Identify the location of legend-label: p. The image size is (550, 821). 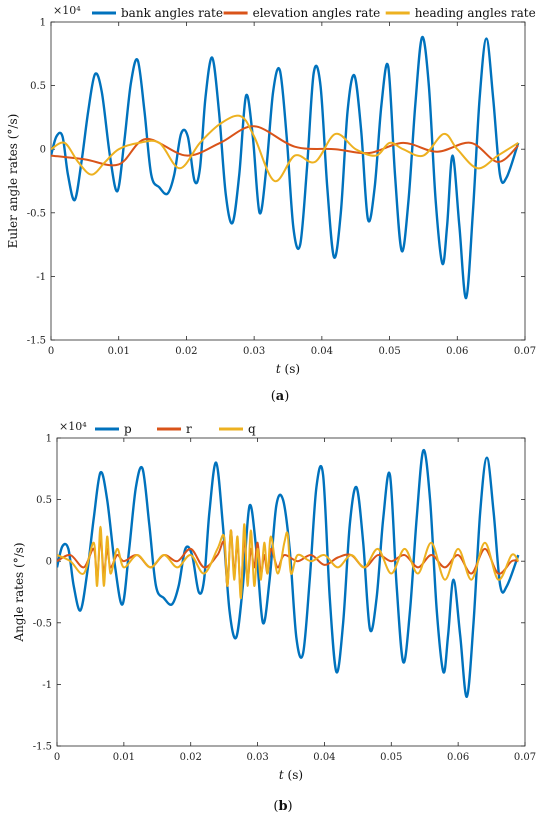
(128, 429).